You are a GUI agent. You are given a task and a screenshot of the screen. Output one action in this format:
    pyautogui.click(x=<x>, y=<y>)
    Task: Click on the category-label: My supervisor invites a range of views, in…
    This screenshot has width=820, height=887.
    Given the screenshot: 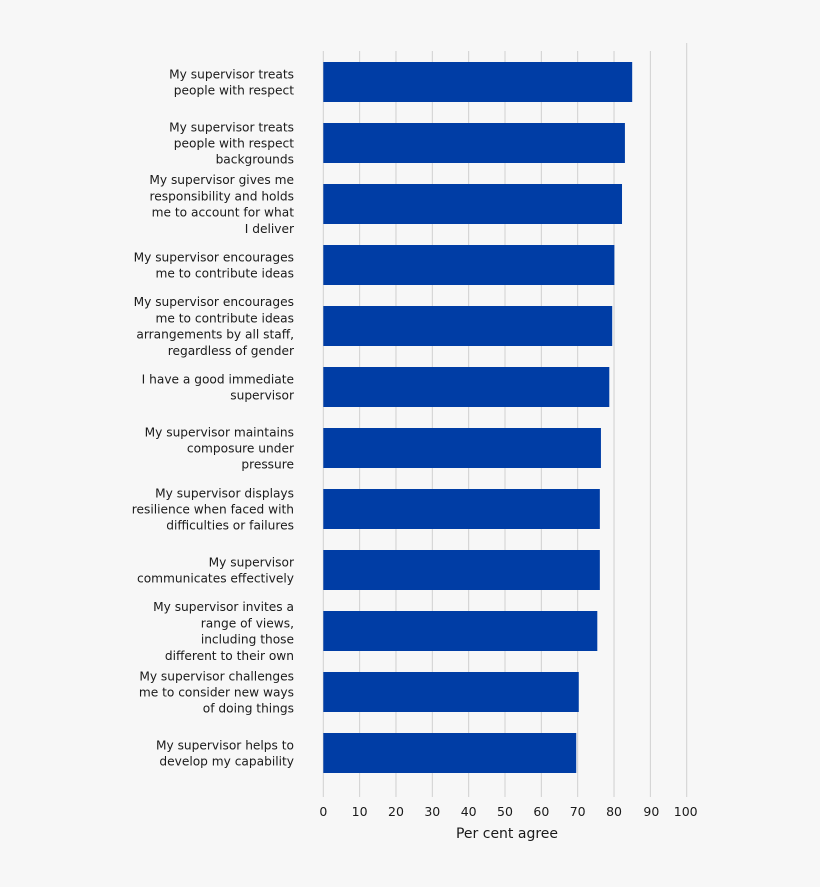 What is the action you would take?
    pyautogui.click(x=223, y=631)
    